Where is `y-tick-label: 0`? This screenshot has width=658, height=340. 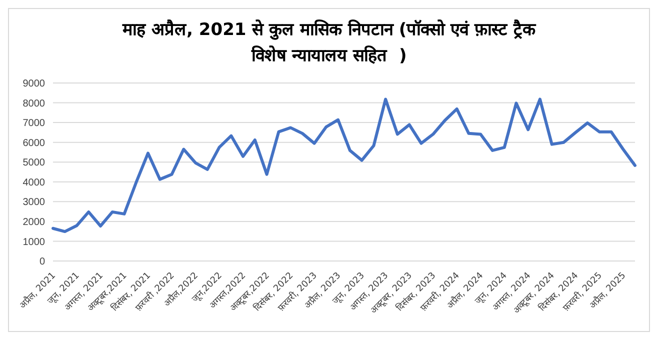
y-tick-label: 0 is located at coordinates (42, 262).